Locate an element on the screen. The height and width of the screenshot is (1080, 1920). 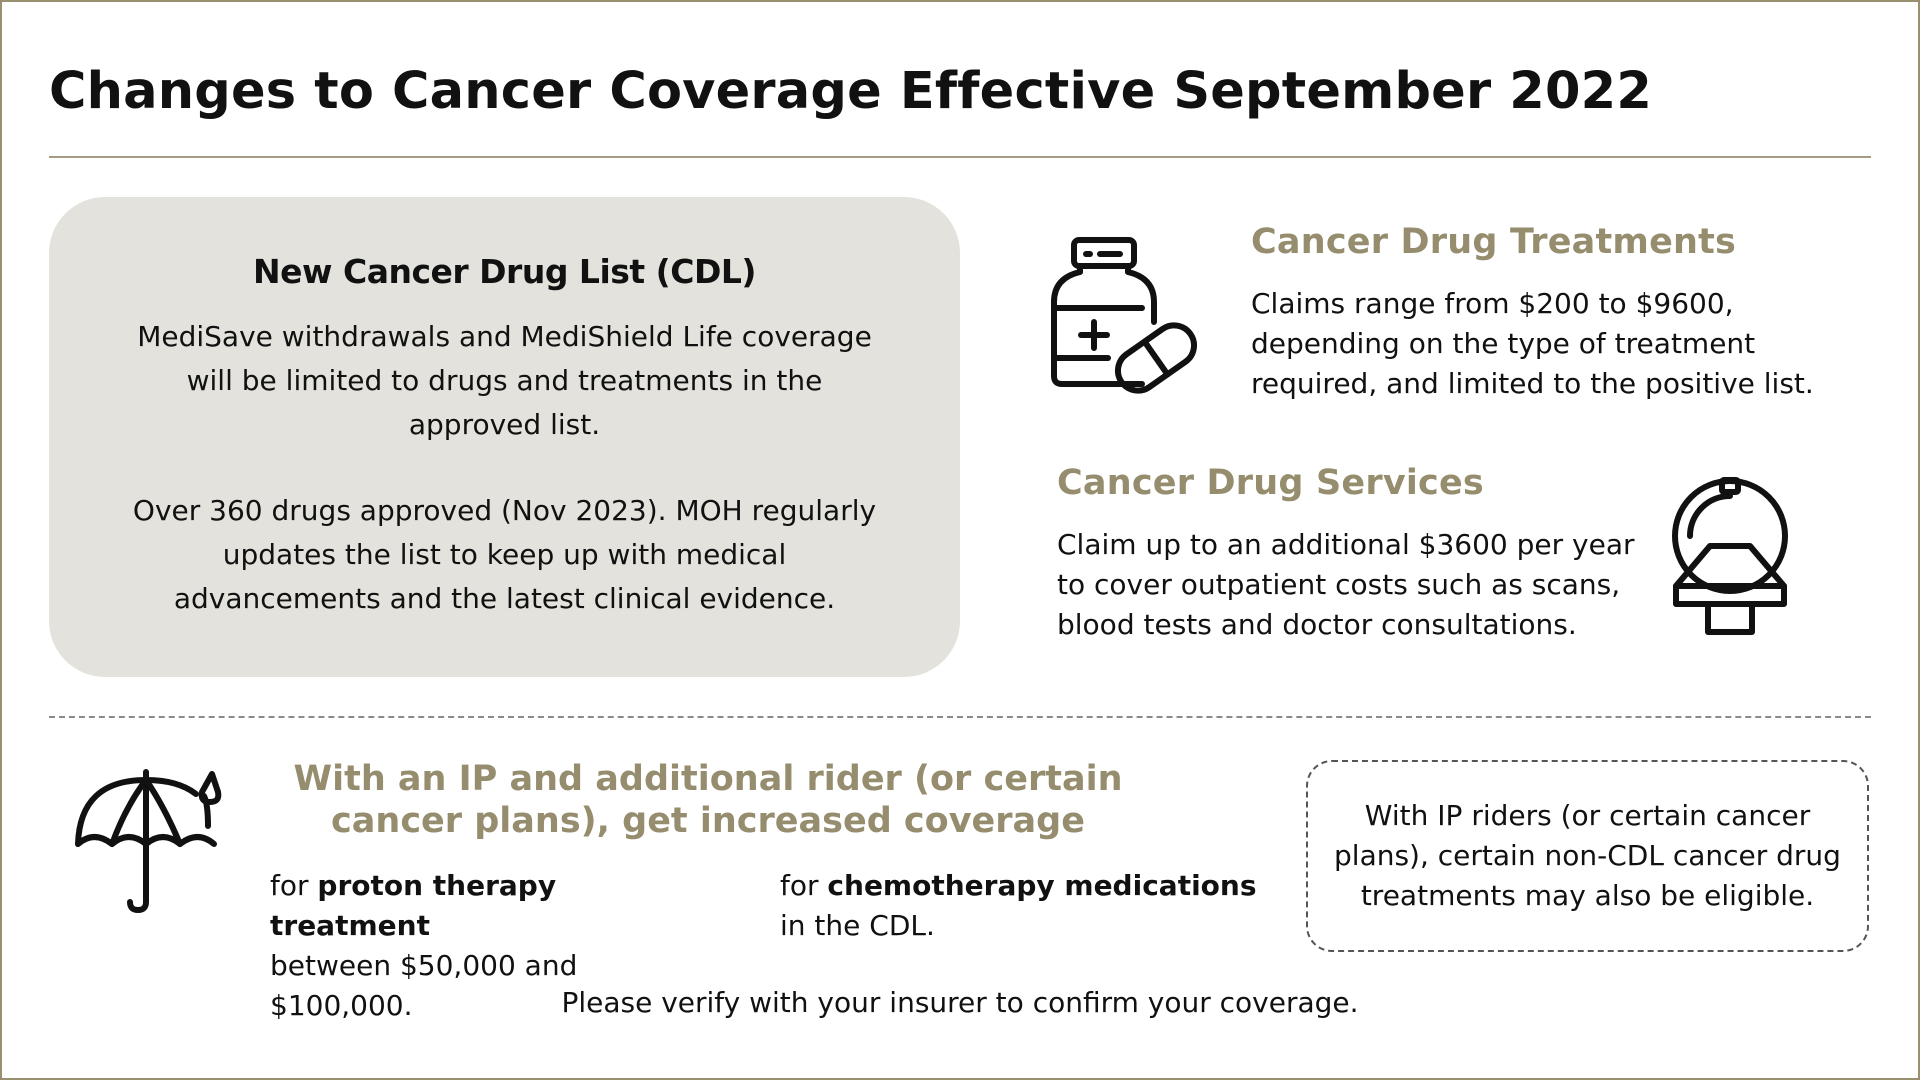
ct-scanner-icon is located at coordinates (1730, 556).